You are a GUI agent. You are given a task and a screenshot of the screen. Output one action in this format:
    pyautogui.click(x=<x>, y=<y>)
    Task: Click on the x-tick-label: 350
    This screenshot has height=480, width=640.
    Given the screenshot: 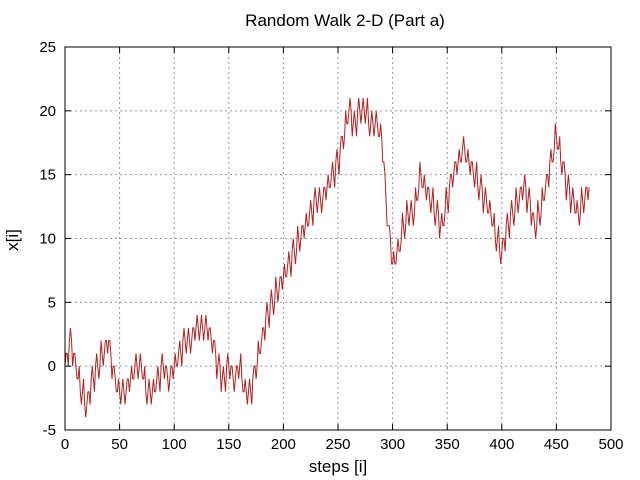 What is the action you would take?
    pyautogui.click(x=447, y=444)
    